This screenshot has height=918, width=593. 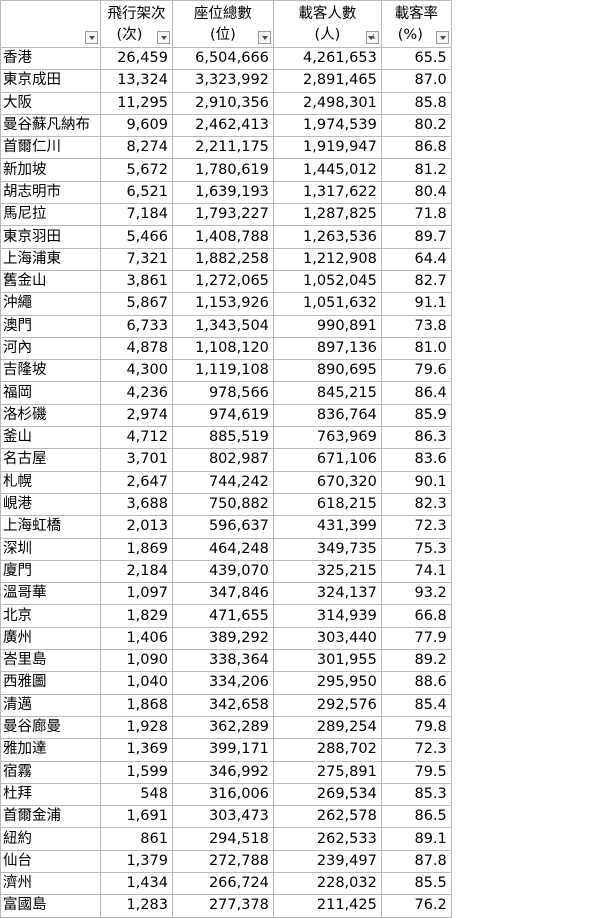 What do you see at coordinates (136, 482) in the screenshot?
I see `cell-flights: 2,647` at bounding box center [136, 482].